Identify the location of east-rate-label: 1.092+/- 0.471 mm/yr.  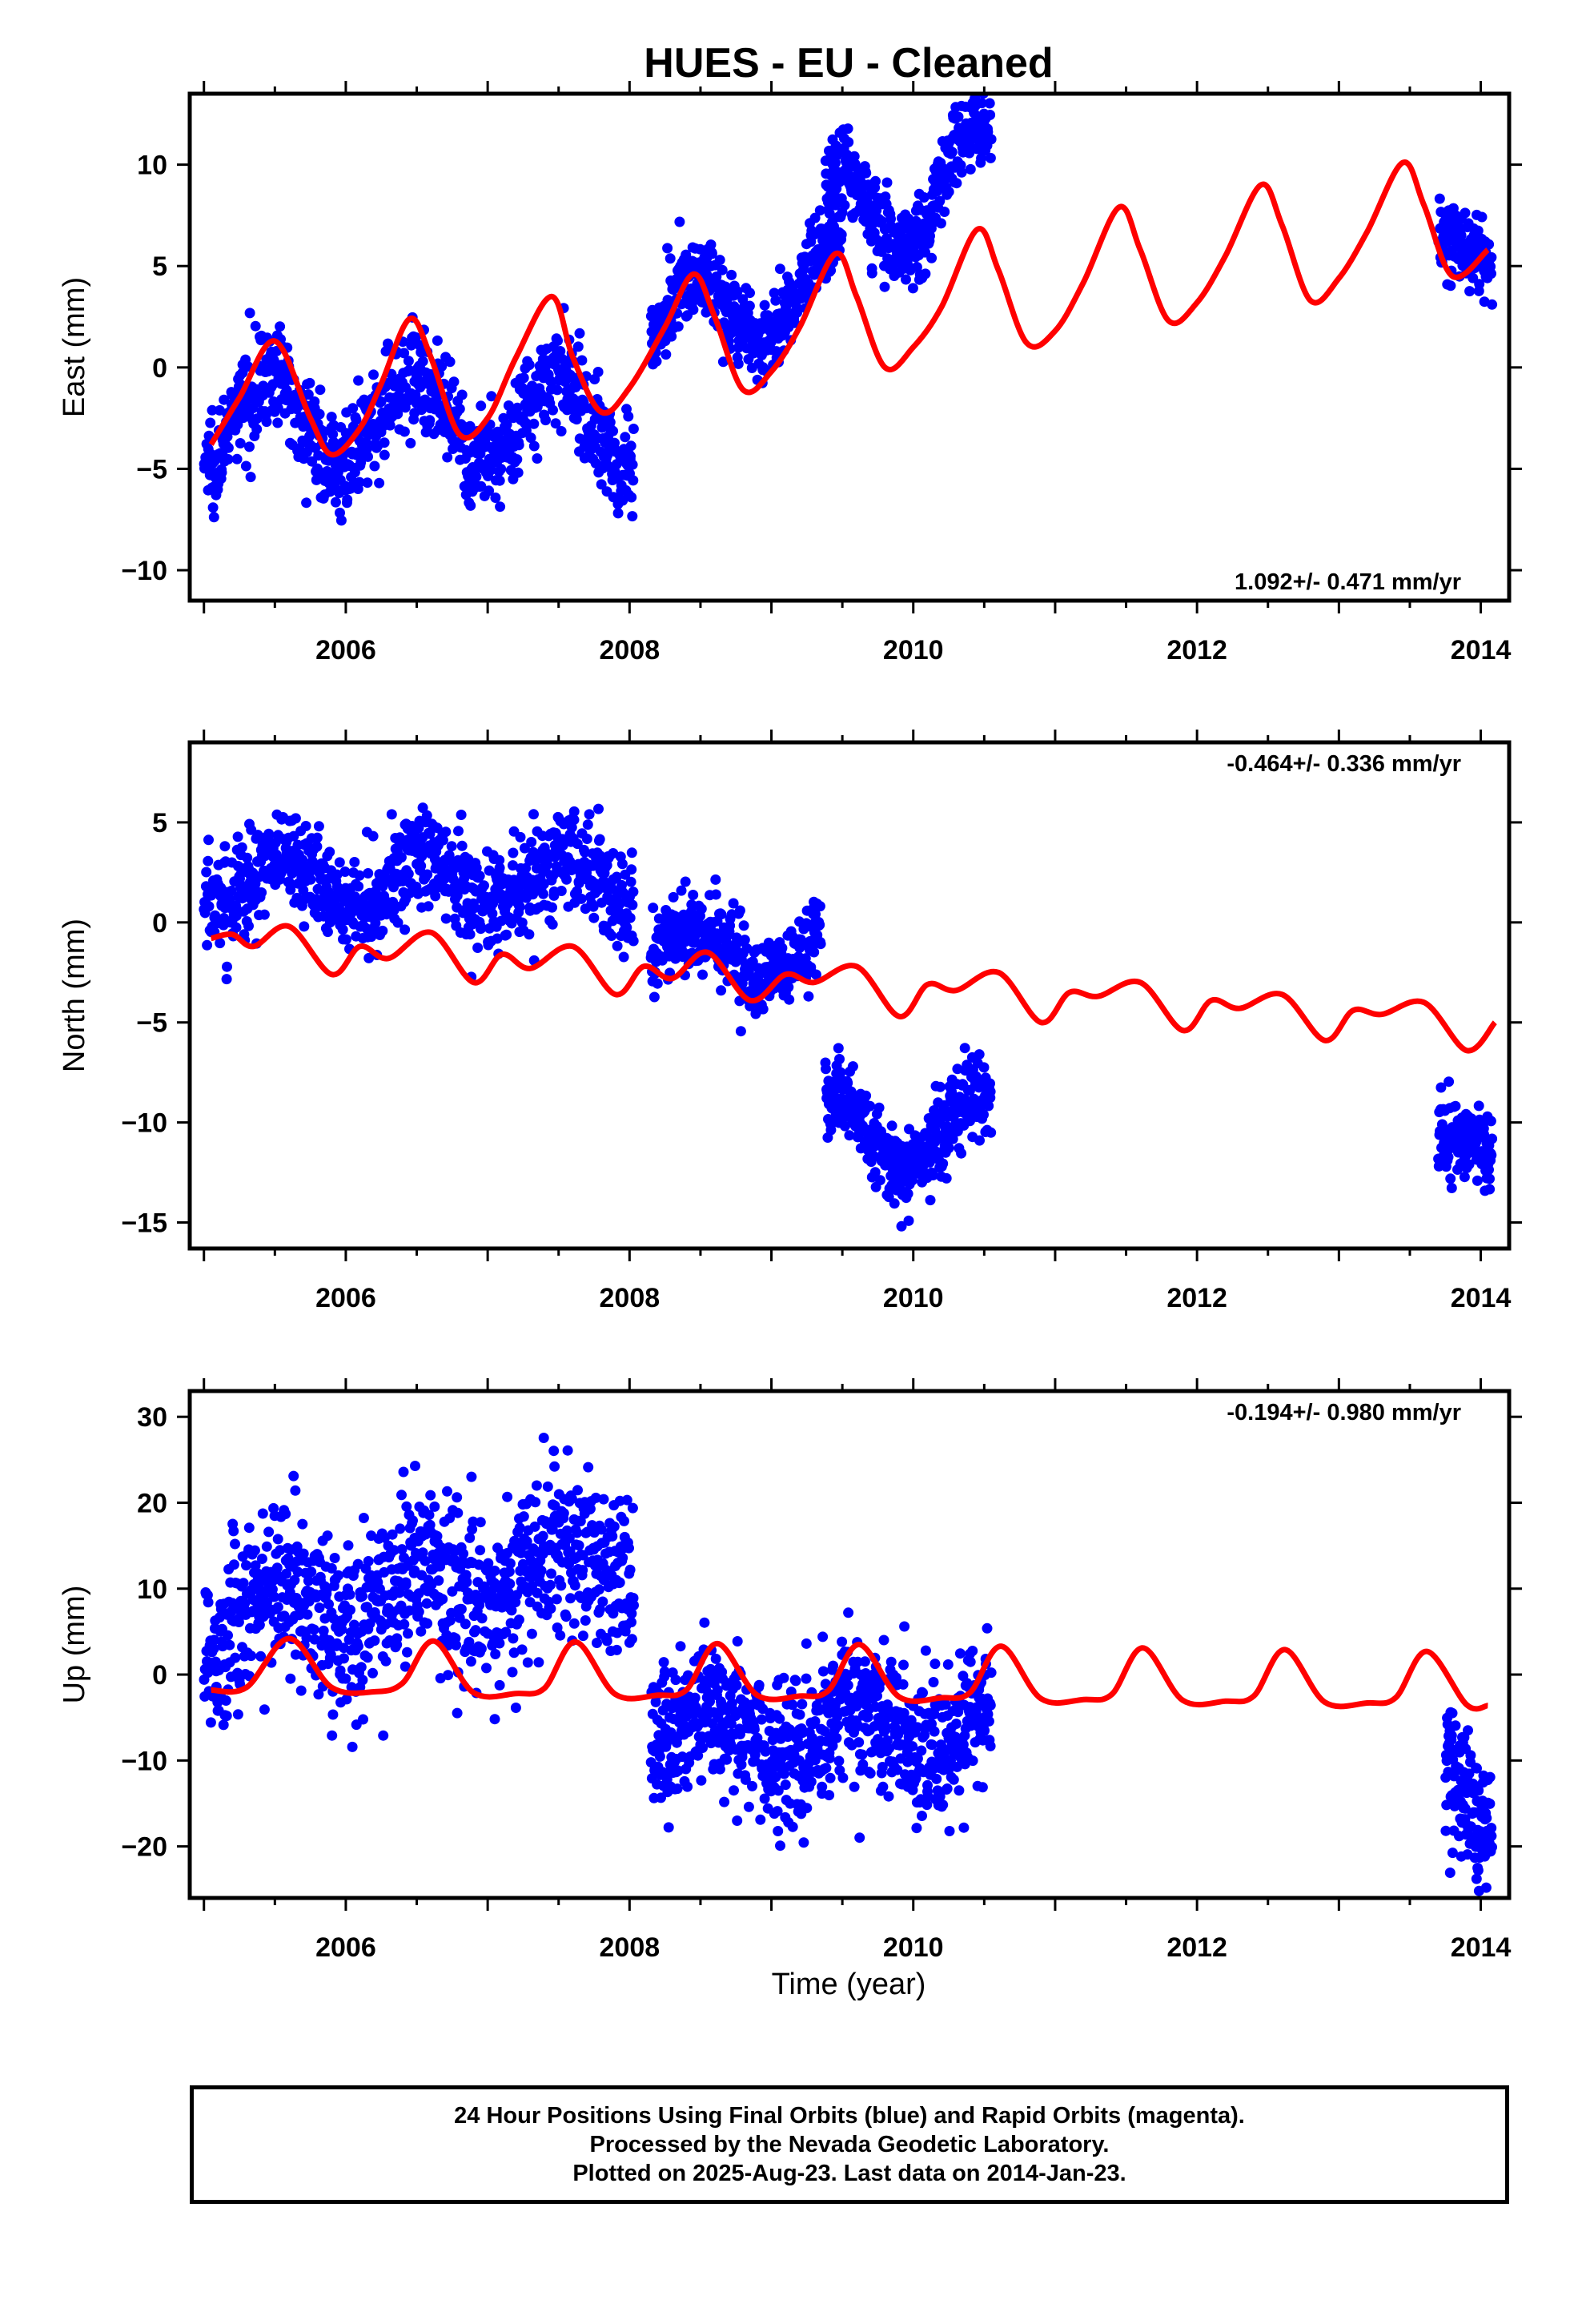
(1348, 582).